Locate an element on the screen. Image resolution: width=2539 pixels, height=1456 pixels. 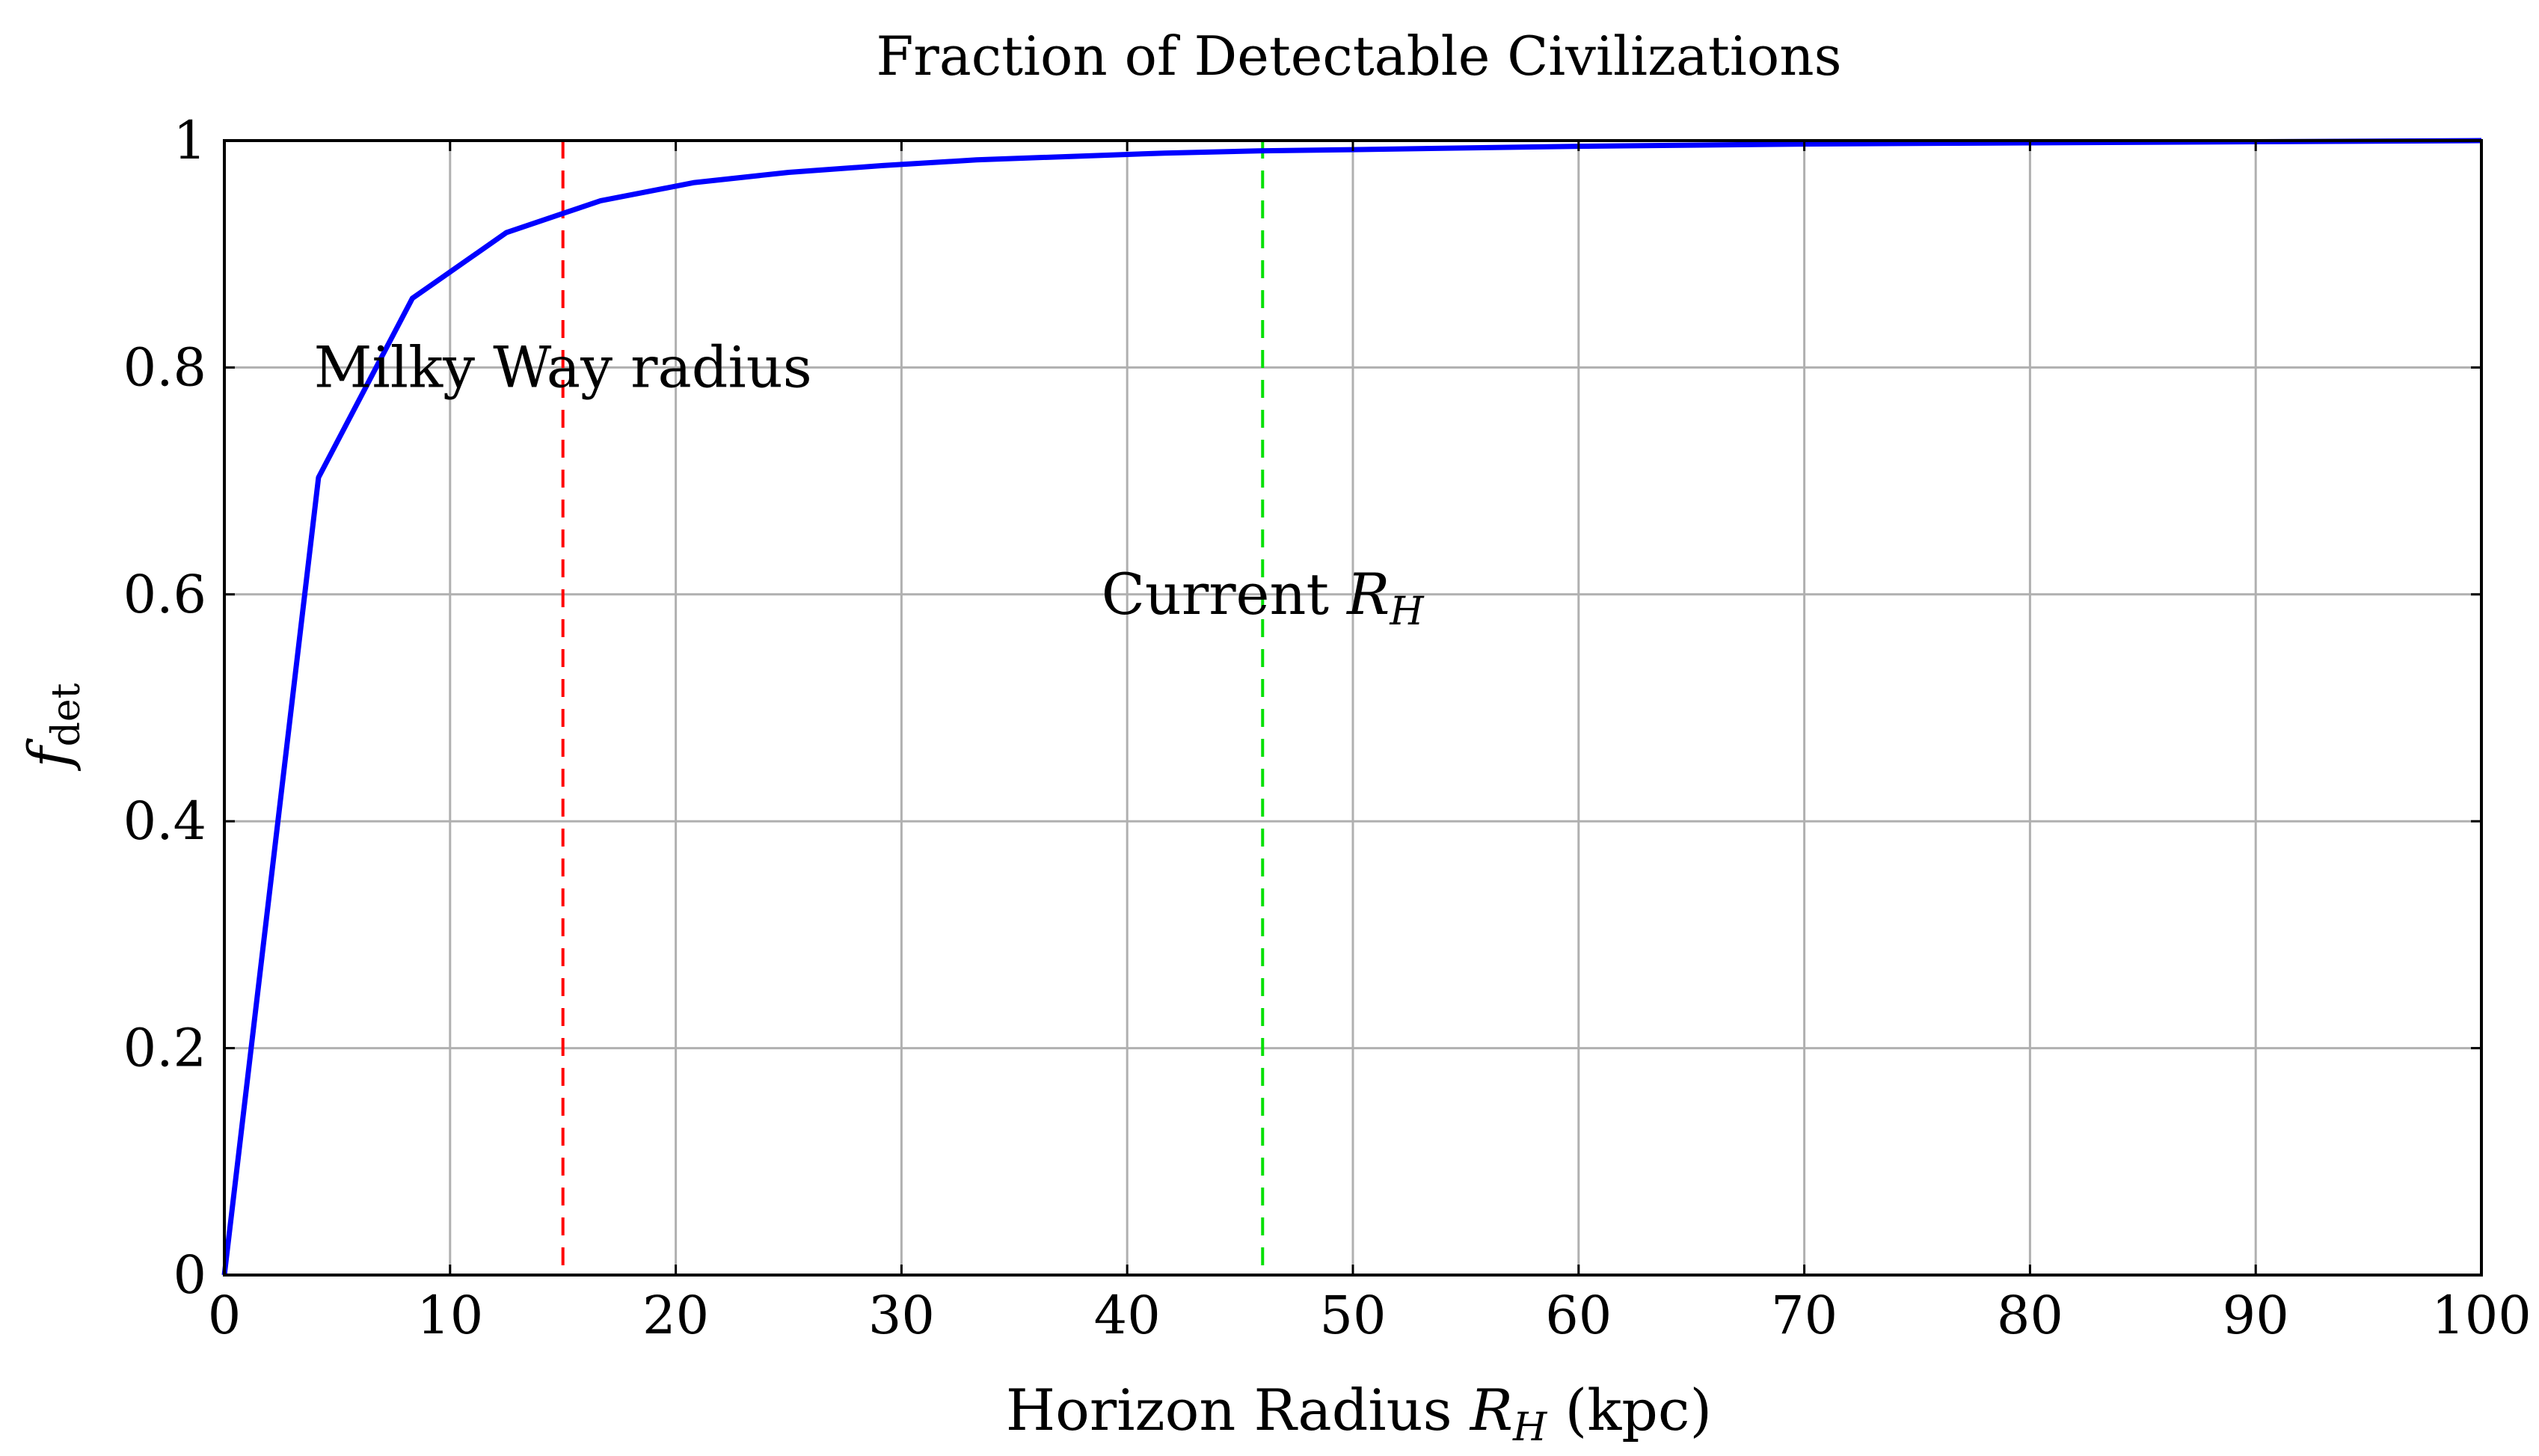
y-tick-label: 0.2 is located at coordinates (164, 1048).